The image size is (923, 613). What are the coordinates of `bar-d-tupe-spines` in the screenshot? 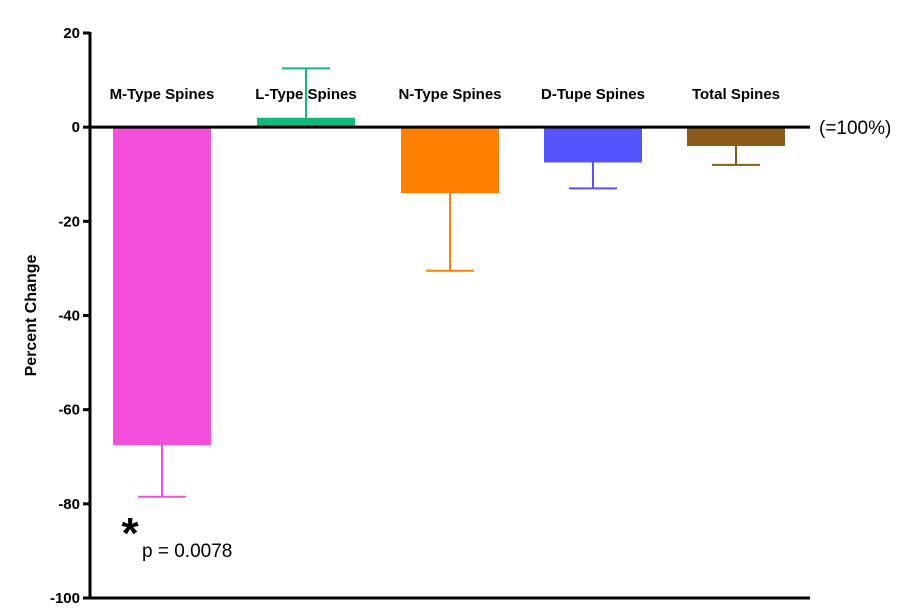 It's located at (593, 145).